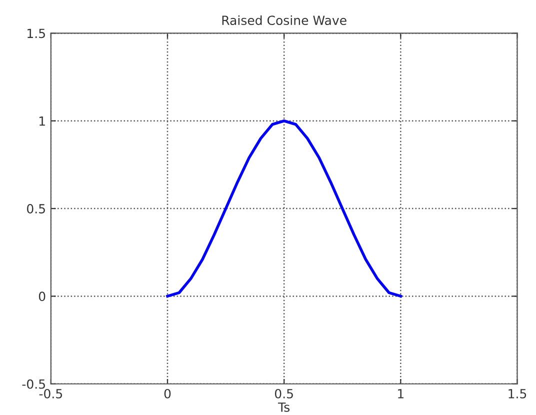  What do you see at coordinates (167, 393) in the screenshot?
I see `x-tick-label: 0` at bounding box center [167, 393].